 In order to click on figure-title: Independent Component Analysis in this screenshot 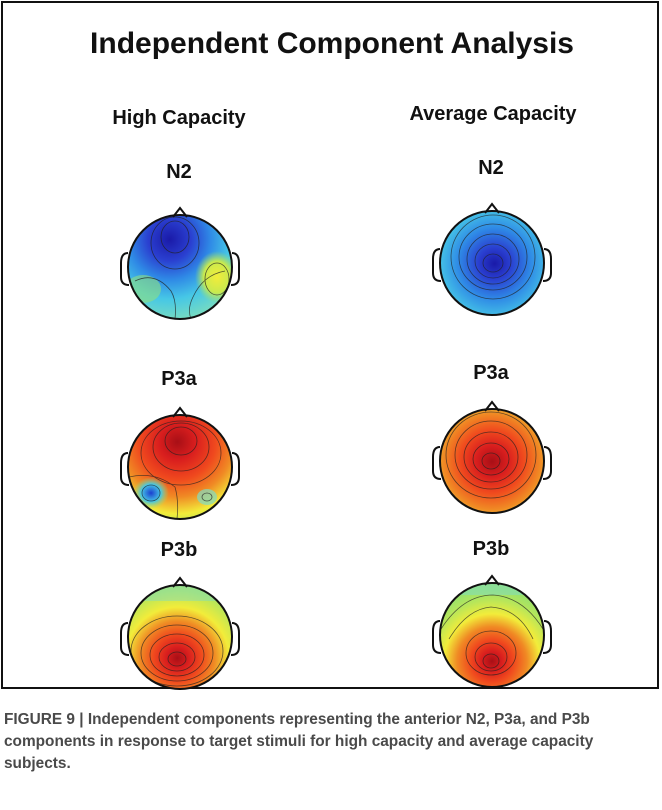, I will do `click(332, 43)`.